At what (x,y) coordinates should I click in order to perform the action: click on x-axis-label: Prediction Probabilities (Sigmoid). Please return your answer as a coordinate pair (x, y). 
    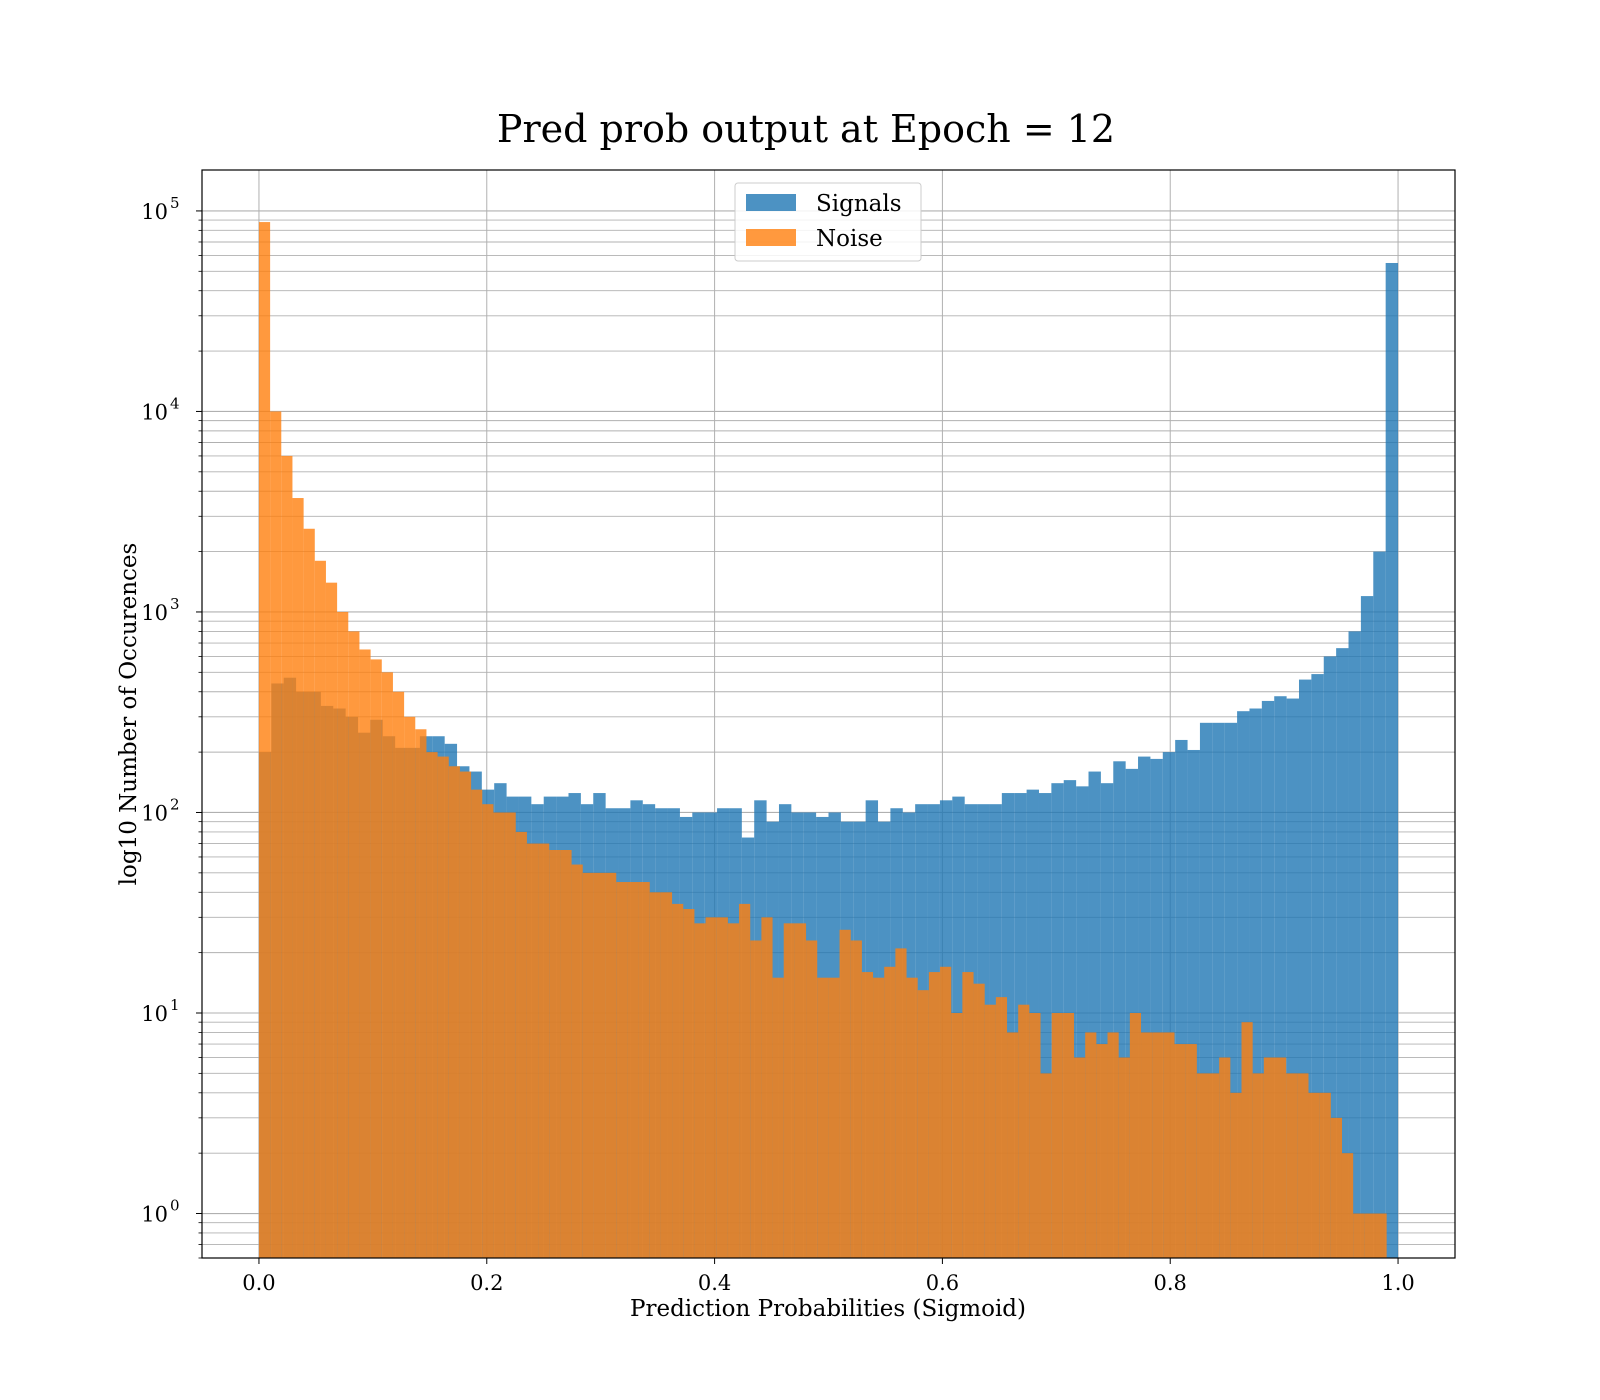
    Looking at the image, I should click on (828, 1309).